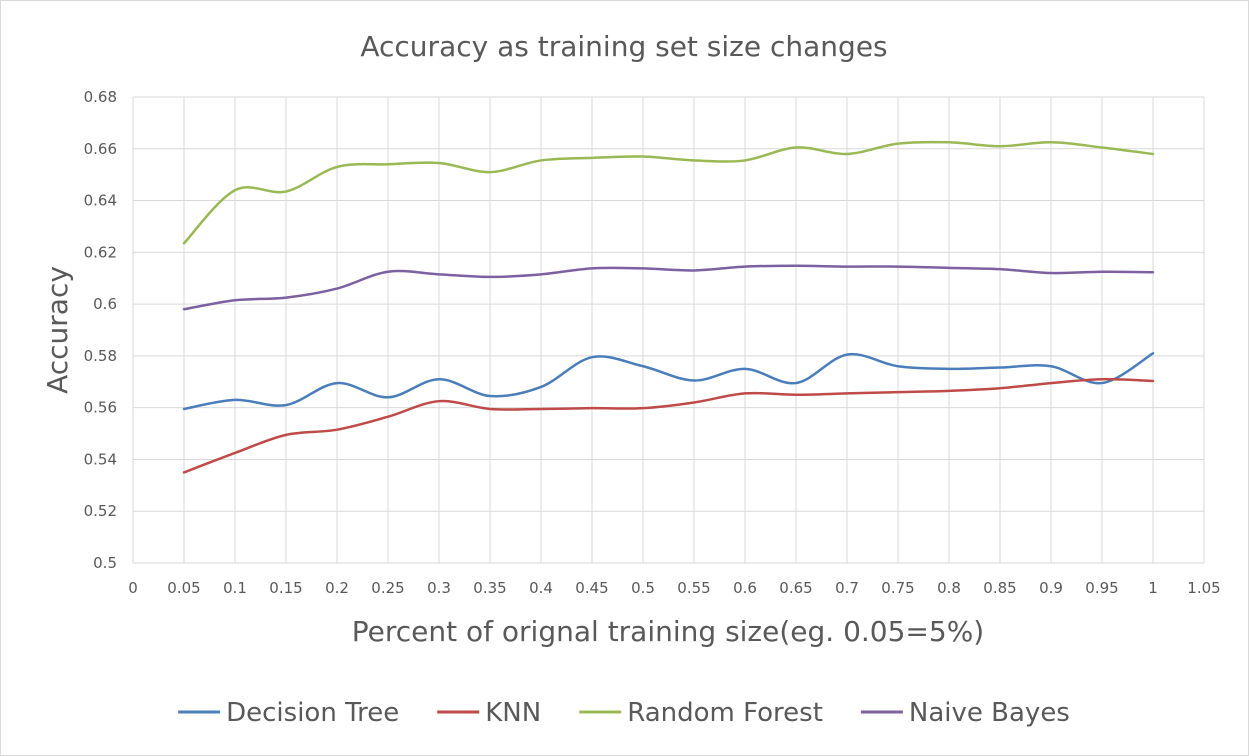 This screenshot has height=756, width=1249. I want to click on x-tick-label: 0.25, so click(387, 588).